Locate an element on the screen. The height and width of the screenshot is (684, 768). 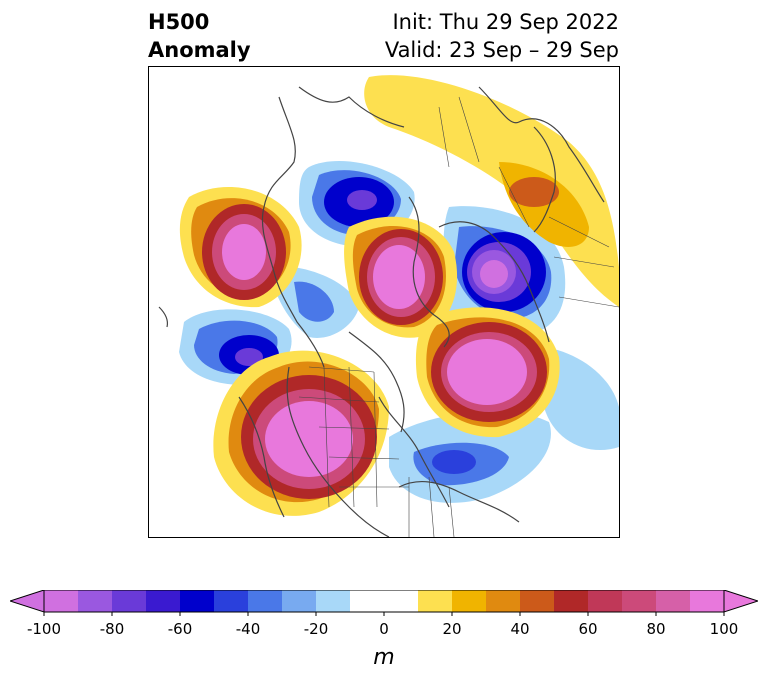
colorbar-tick-label: -100 is located at coordinates (44, 629).